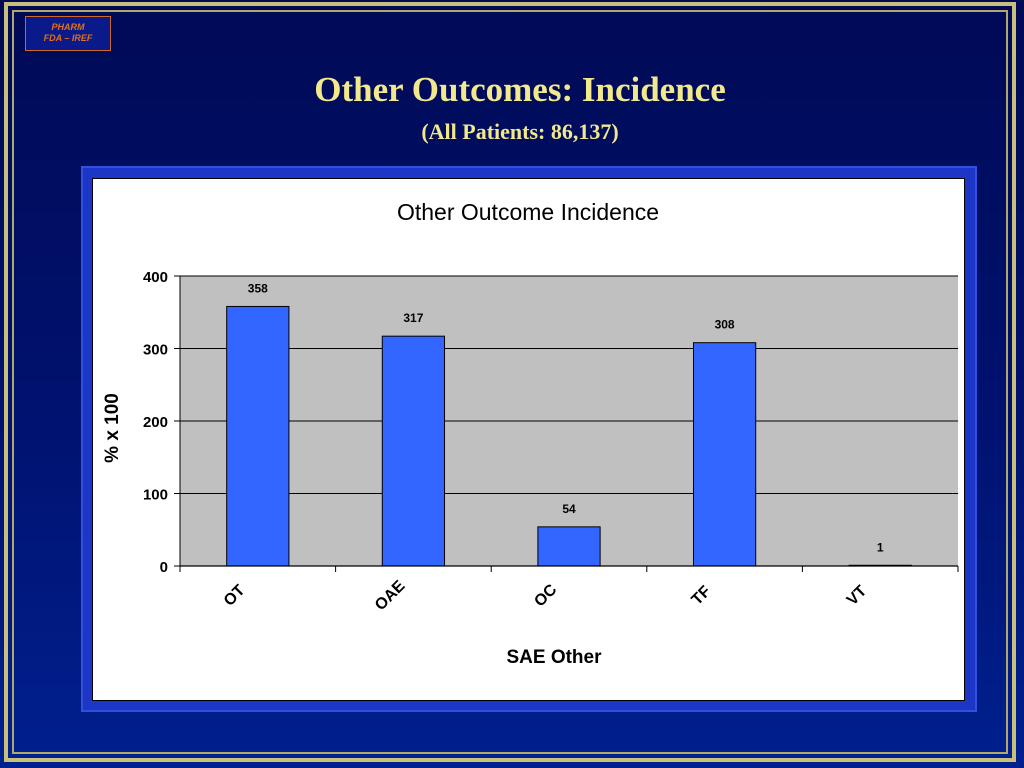 The image size is (1024, 768). I want to click on slide-title: Other Outcomes: Incidence, so click(520, 89).